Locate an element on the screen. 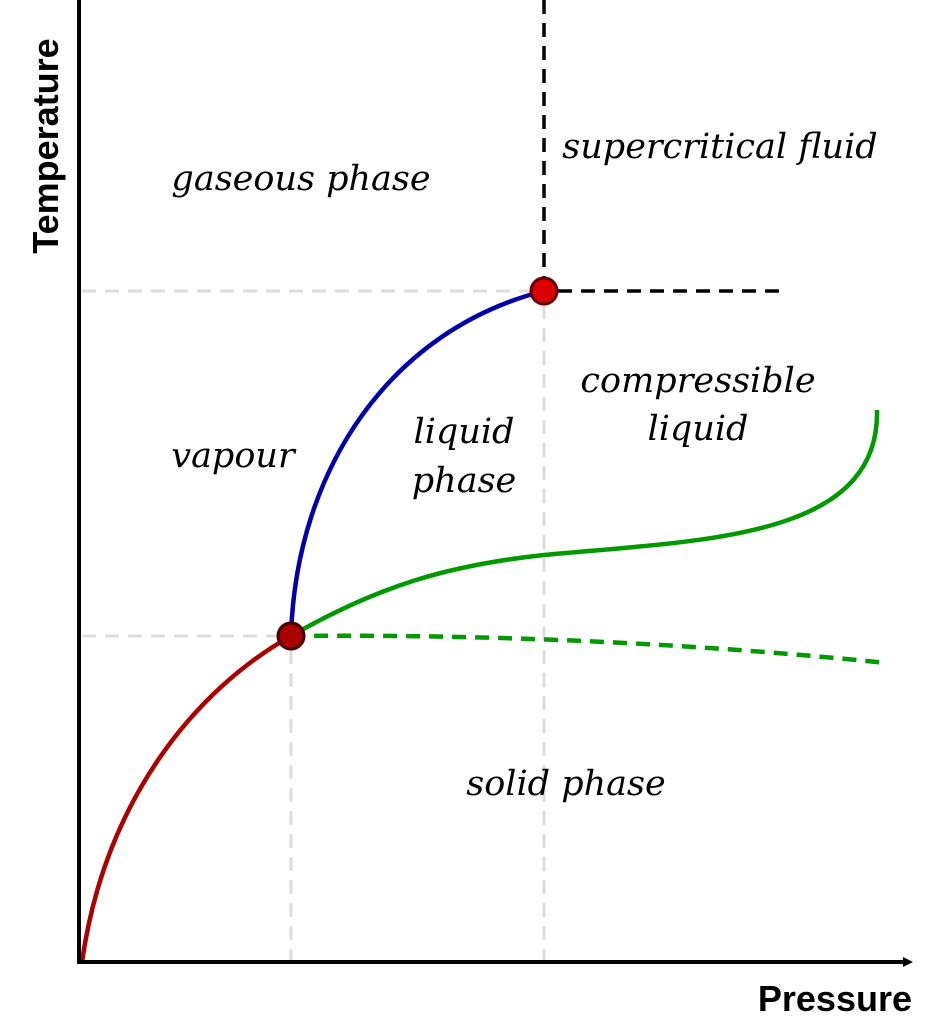  compressible-liquid-label-1: compressible is located at coordinates (697, 381).